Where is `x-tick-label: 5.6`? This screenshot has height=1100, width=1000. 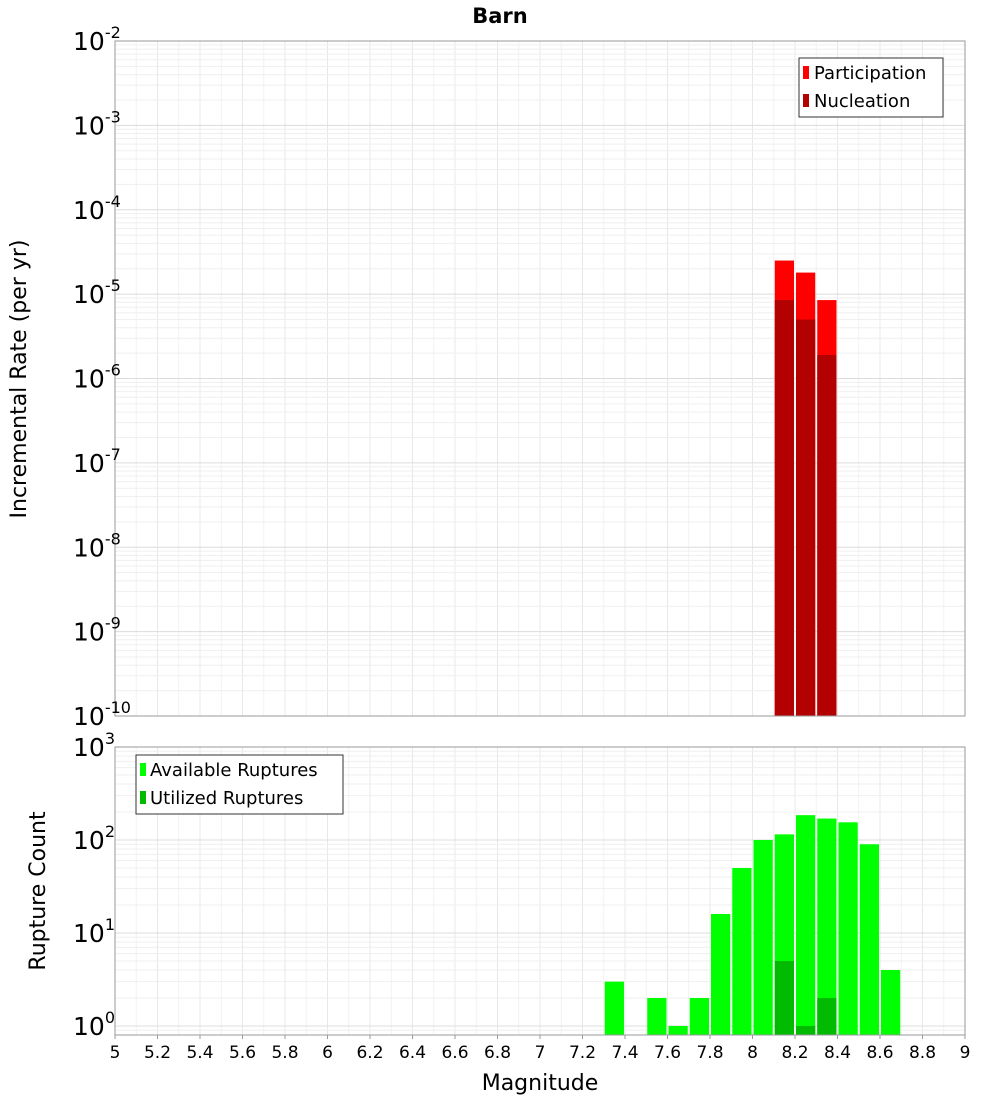
x-tick-label: 5.6 is located at coordinates (242, 1053).